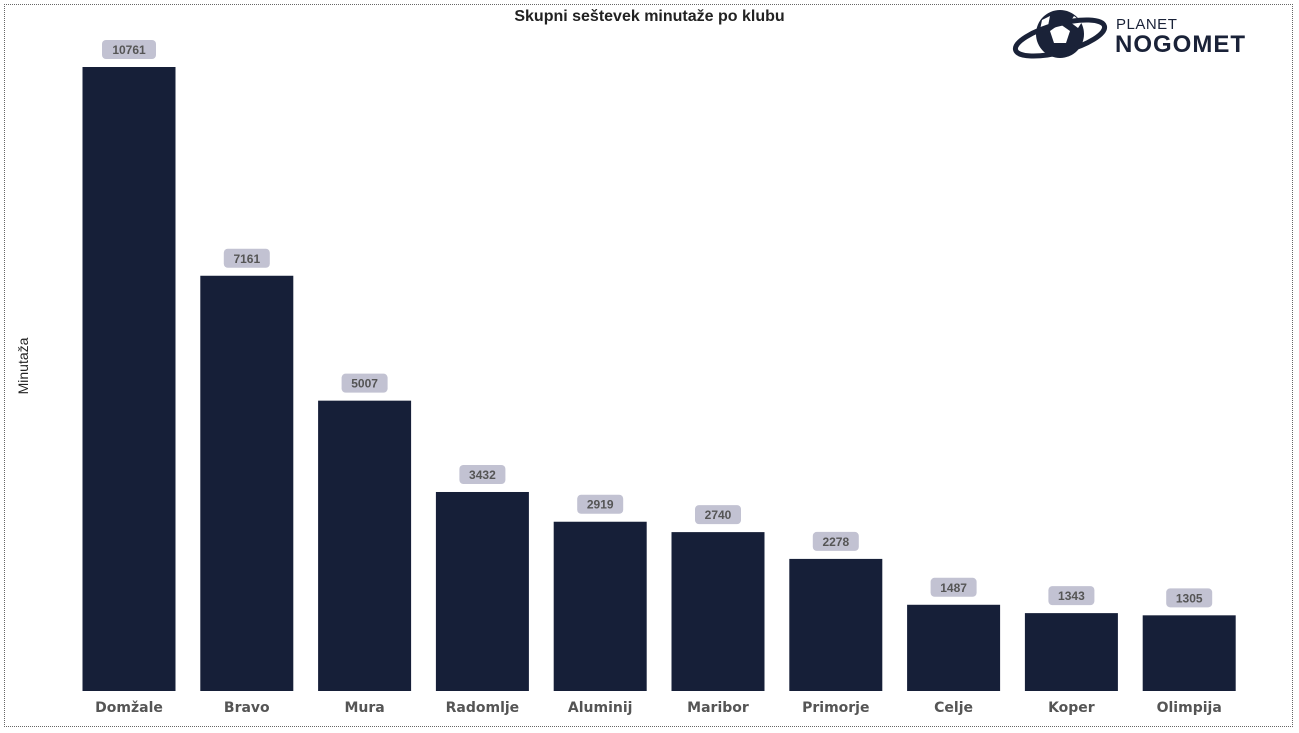  I want to click on data-label: 7161, so click(246, 259).